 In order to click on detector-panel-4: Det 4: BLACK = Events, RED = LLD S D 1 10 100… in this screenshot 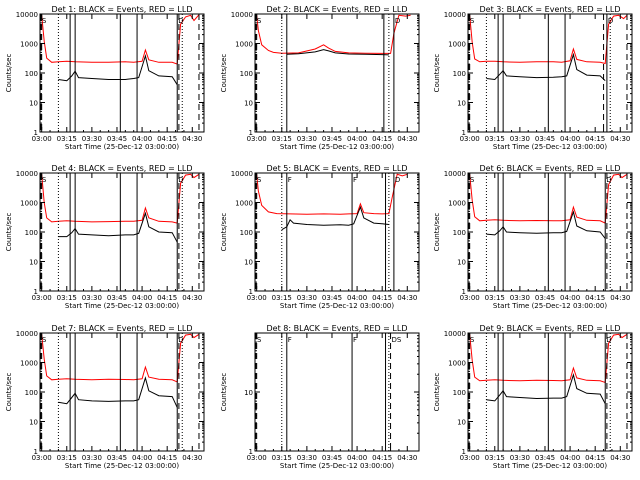, I will do `click(105, 237)`.